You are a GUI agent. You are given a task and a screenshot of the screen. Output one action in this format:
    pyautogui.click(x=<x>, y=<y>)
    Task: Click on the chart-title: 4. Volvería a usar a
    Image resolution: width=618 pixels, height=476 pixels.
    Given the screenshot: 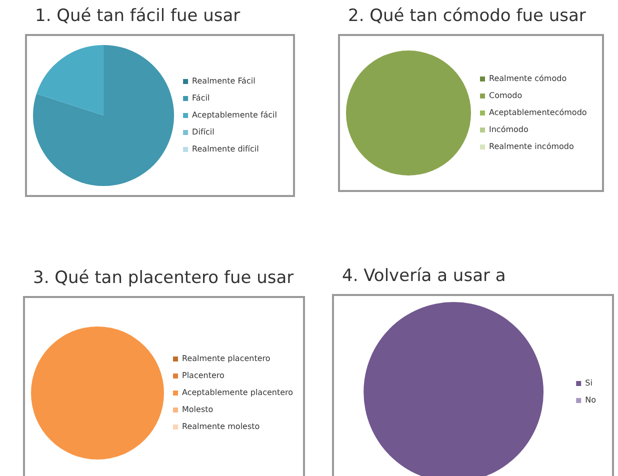 What is the action you would take?
    pyautogui.click(x=424, y=277)
    